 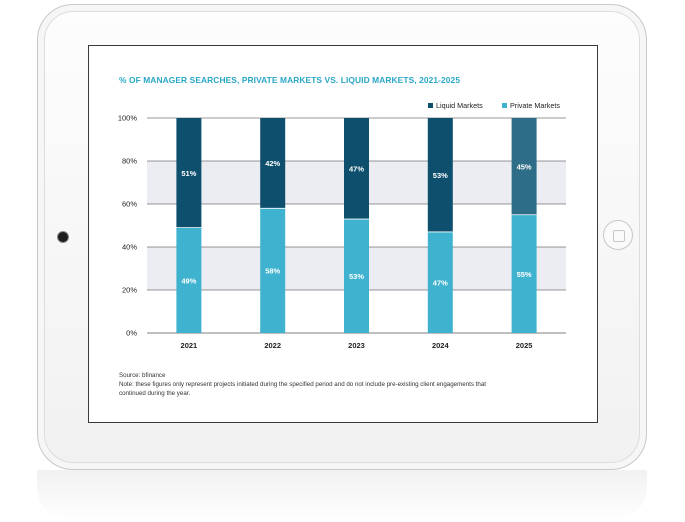 I want to click on data-label-liquid: 53%, so click(x=440, y=175).